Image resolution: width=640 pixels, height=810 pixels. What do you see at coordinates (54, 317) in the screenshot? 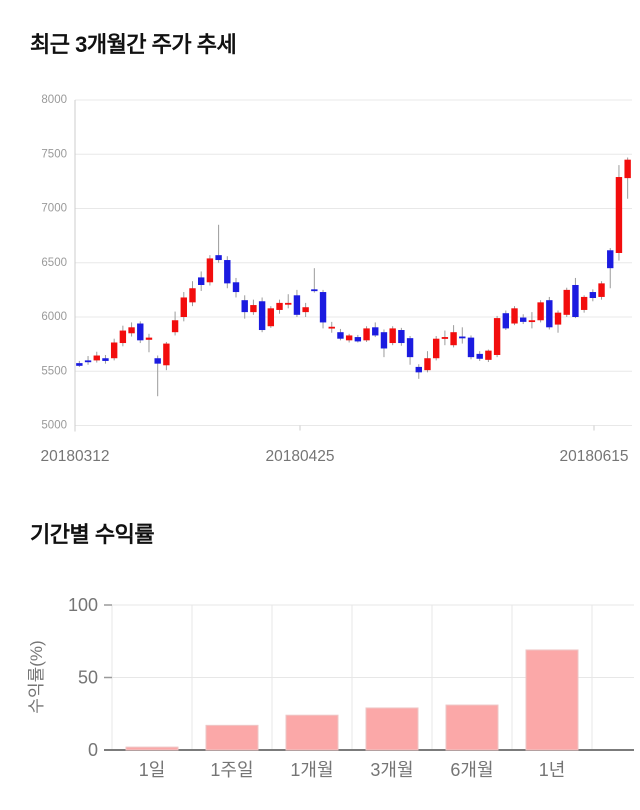
I see `y-tick-label: 6000` at bounding box center [54, 317].